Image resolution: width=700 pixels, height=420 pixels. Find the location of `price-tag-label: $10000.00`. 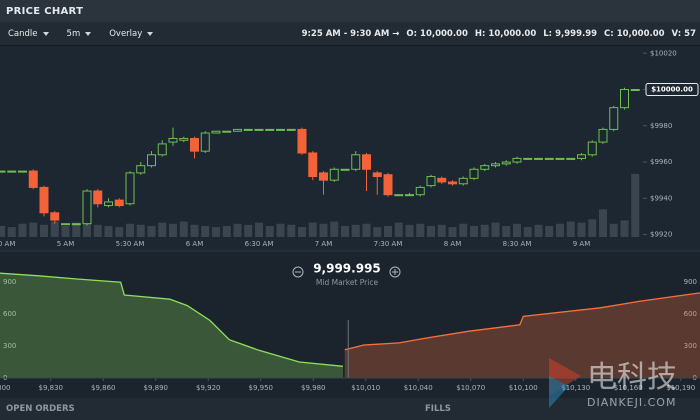

price-tag-label: $10000.00 is located at coordinates (672, 90).